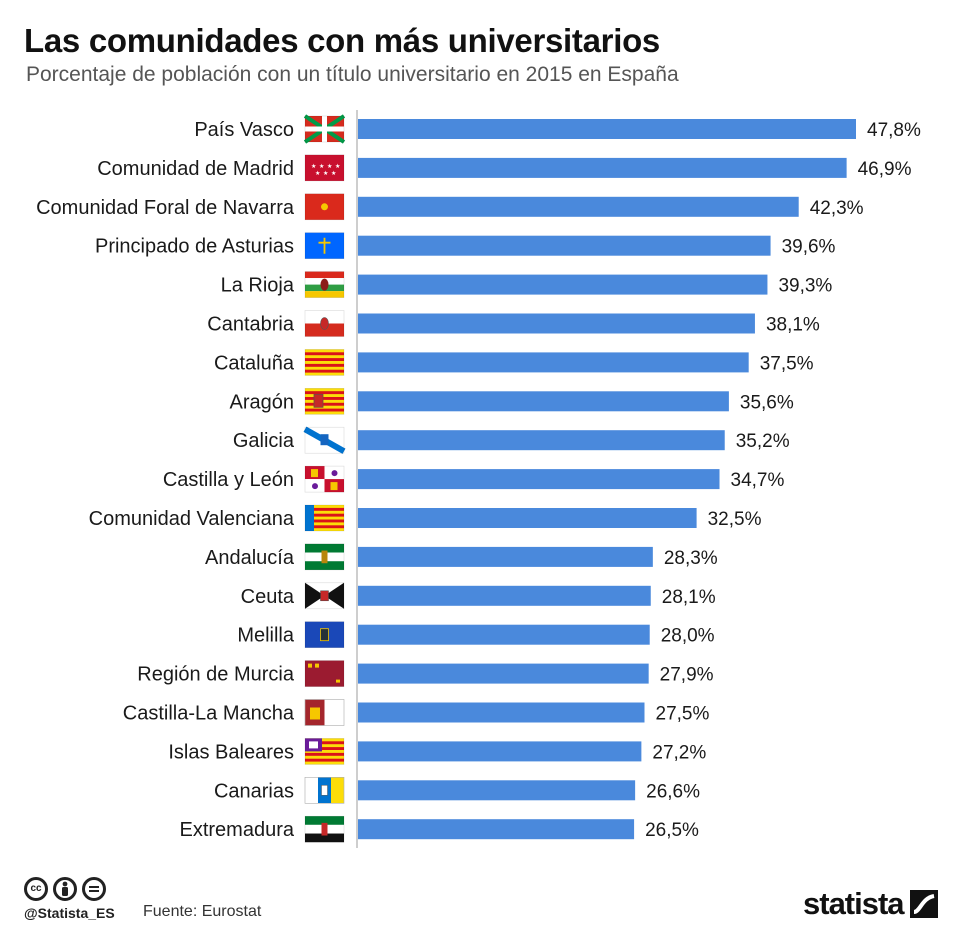  What do you see at coordinates (324, 440) in the screenshot?
I see `galicia-flag-icon` at bounding box center [324, 440].